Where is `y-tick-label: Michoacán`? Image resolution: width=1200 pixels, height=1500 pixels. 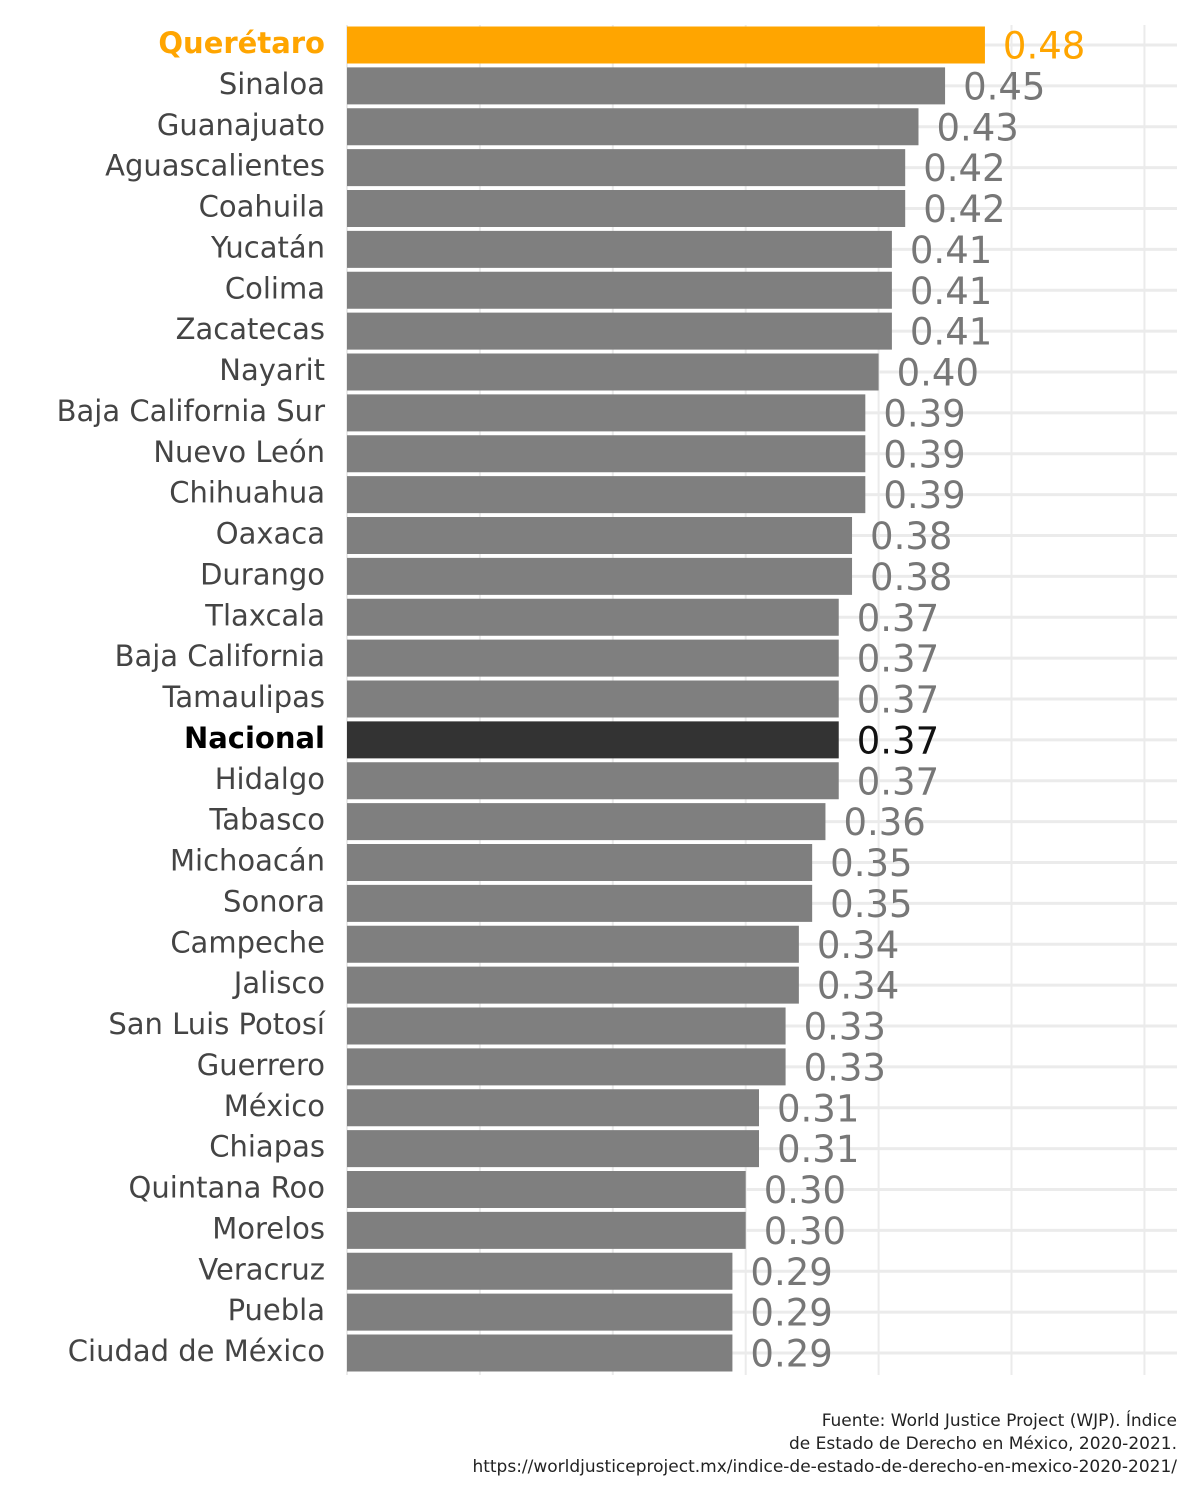 y-tick-label: Michoacán is located at coordinates (247, 861).